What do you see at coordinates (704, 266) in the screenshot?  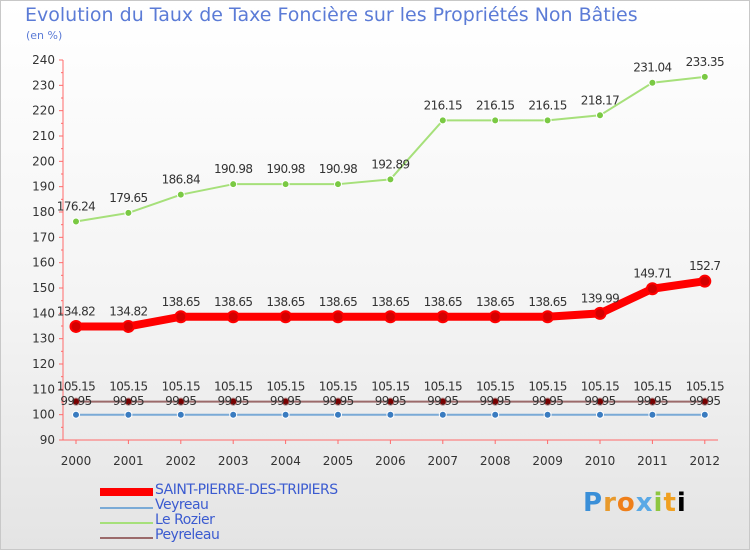 I see `data-label-saint-pierre: 152.7` at bounding box center [704, 266].